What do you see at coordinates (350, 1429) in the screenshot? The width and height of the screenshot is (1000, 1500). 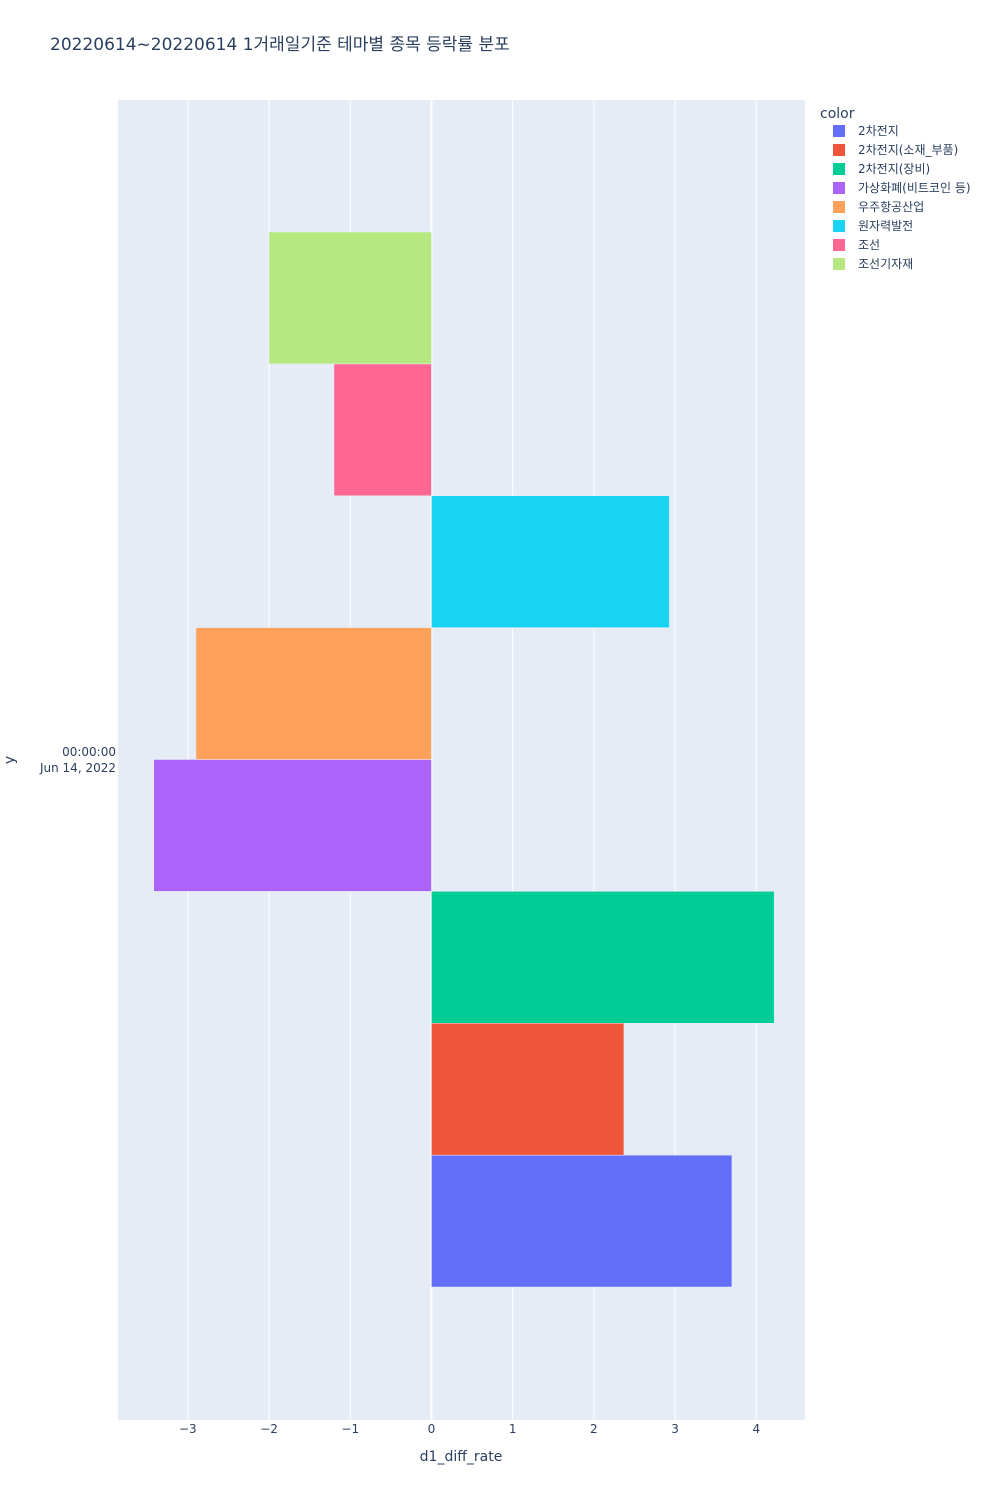 I see `x-tick-label: −1` at bounding box center [350, 1429].